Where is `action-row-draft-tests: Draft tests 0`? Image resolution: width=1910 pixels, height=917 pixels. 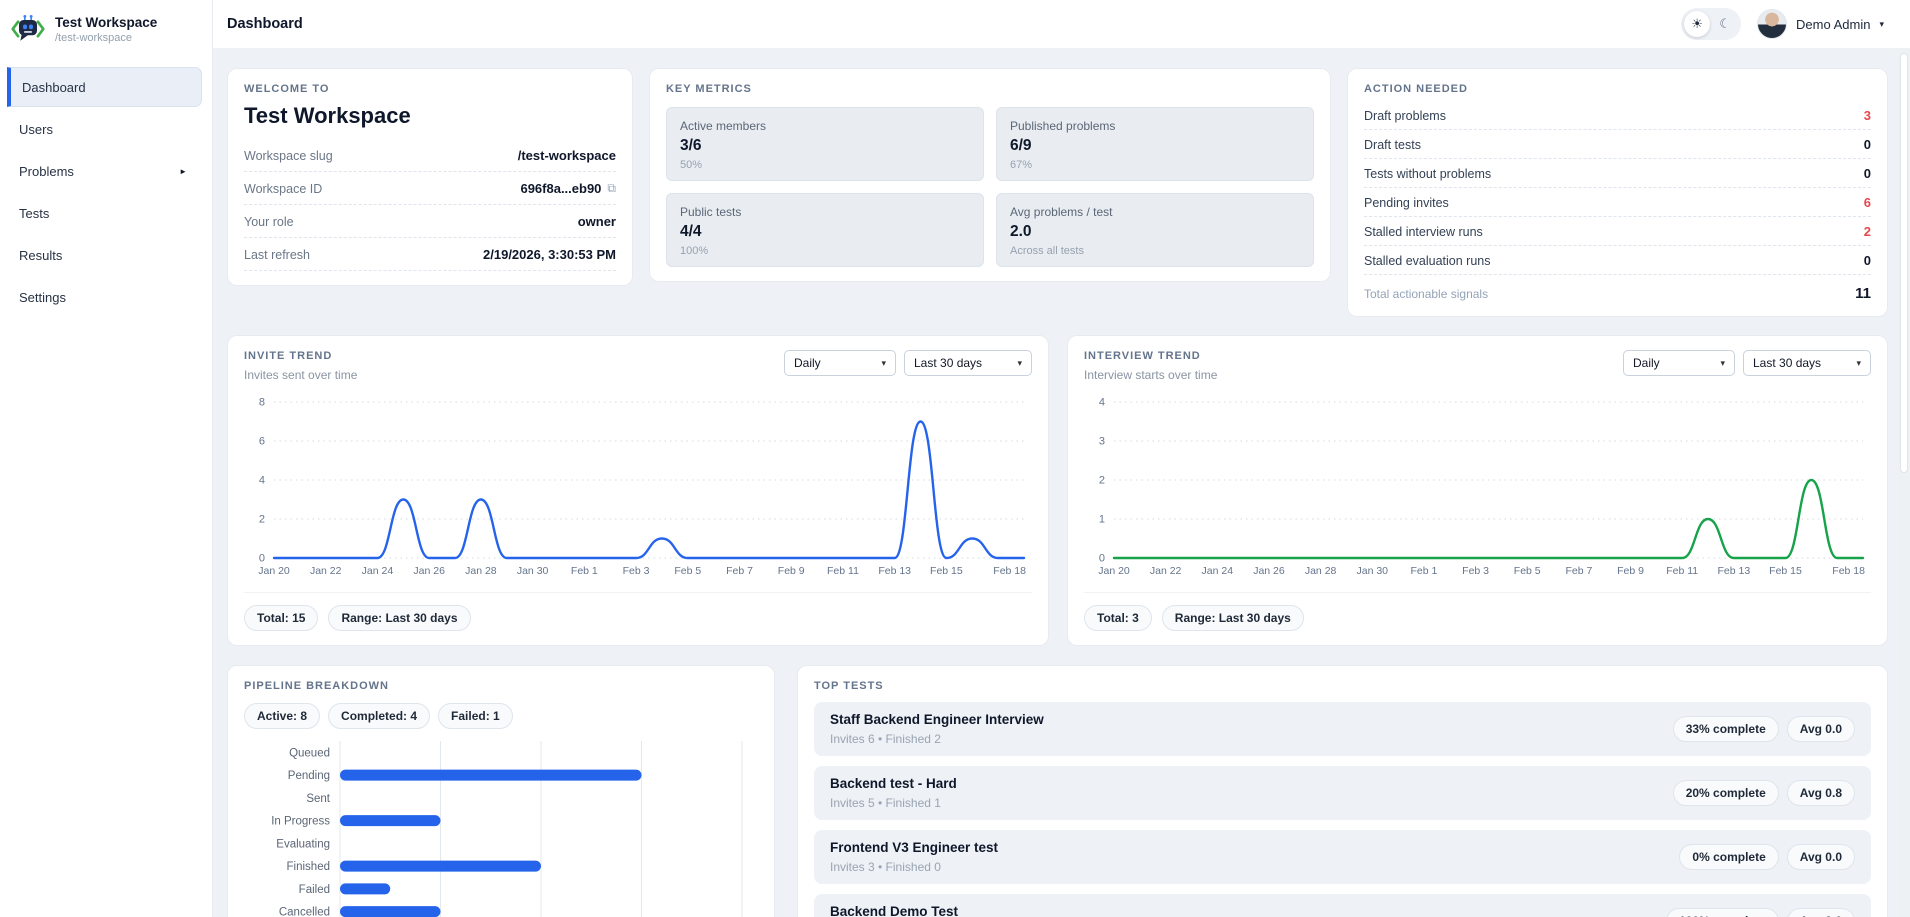 action-row-draft-tests: Draft tests 0 is located at coordinates (1617, 144).